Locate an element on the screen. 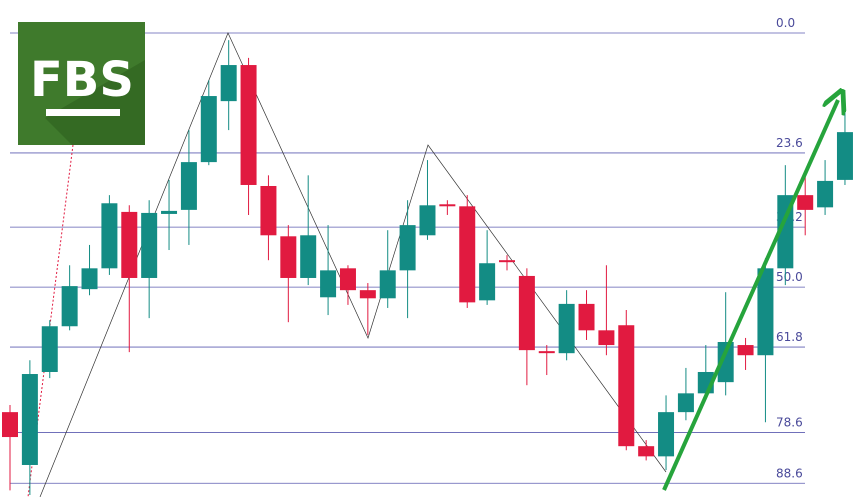 The image size is (860, 497). logo: FBS is located at coordinates (81, 83).